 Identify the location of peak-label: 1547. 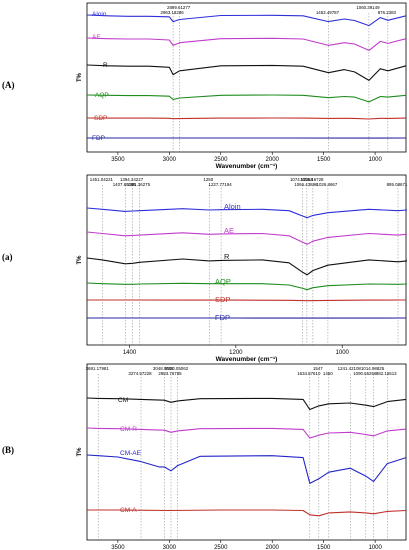
(318, 368).